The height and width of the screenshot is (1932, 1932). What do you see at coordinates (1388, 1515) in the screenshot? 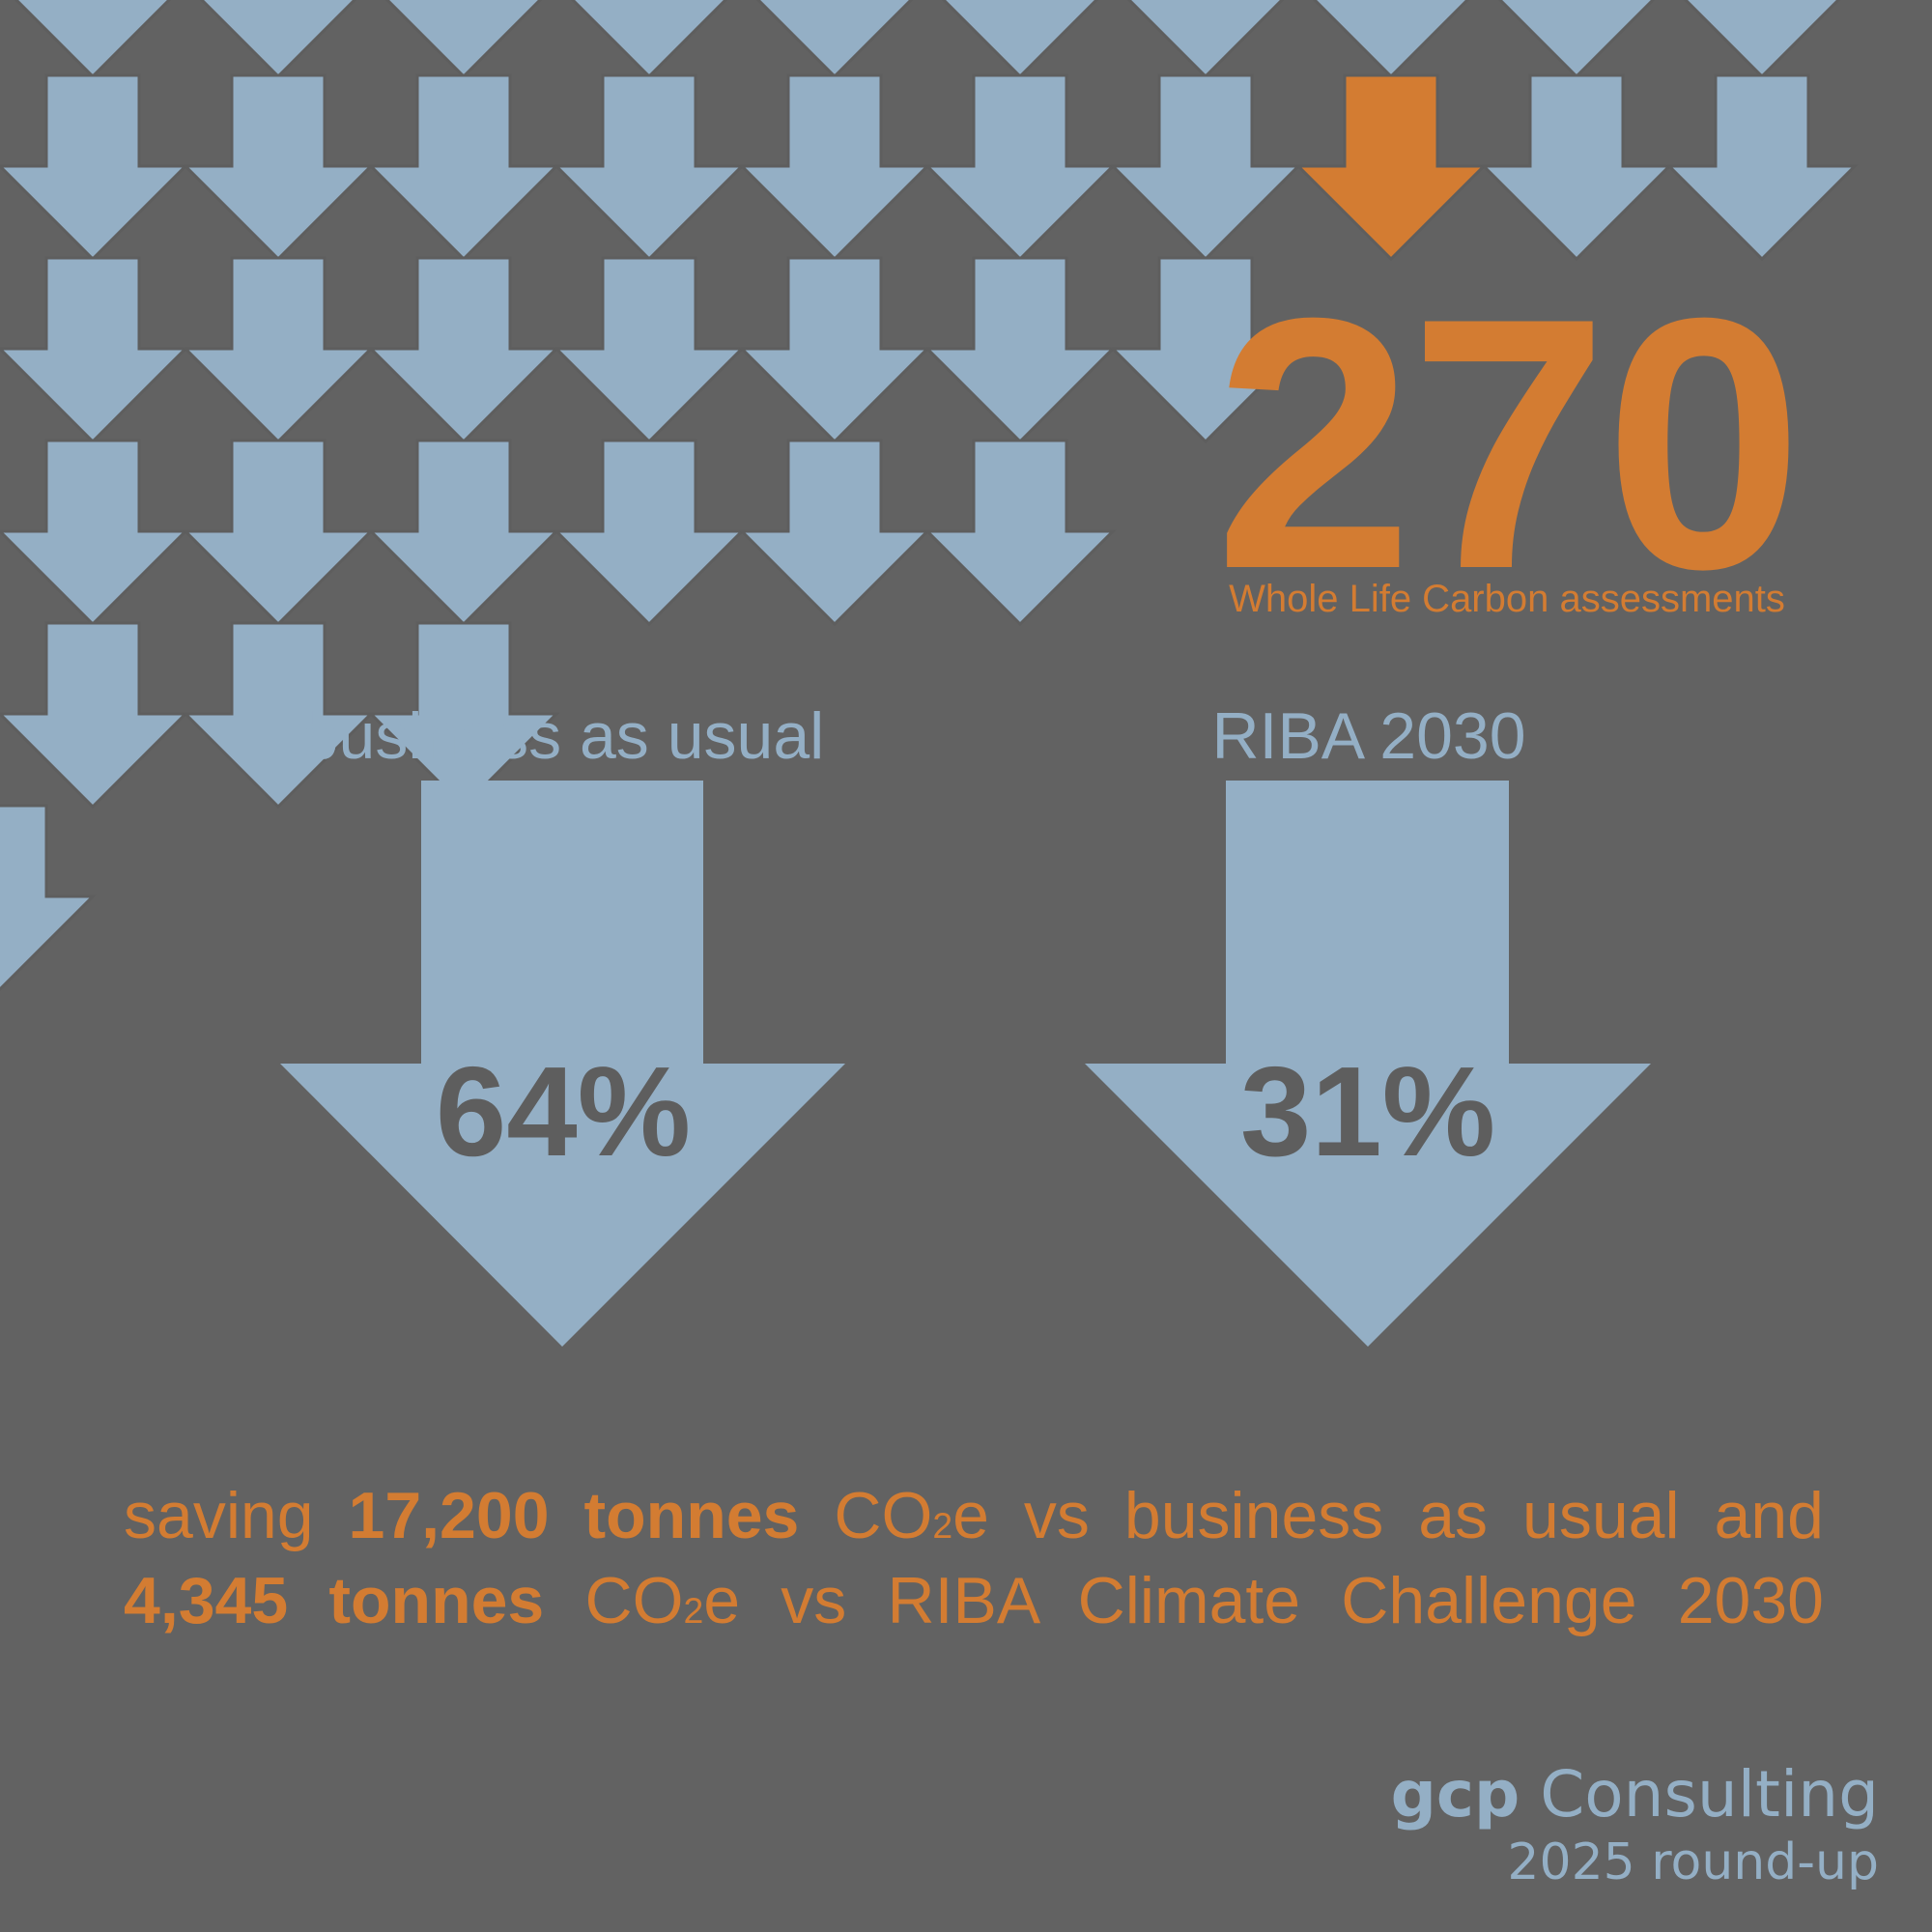
I see `saving-suffix-bau: e vs business as usual and` at bounding box center [1388, 1515].